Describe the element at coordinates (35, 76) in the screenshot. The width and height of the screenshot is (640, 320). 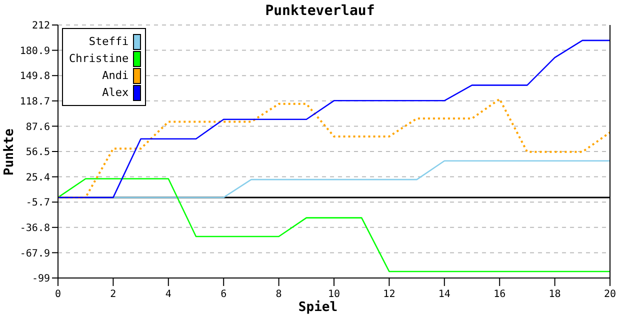
I see `y-tick-label: 149.8` at that location.